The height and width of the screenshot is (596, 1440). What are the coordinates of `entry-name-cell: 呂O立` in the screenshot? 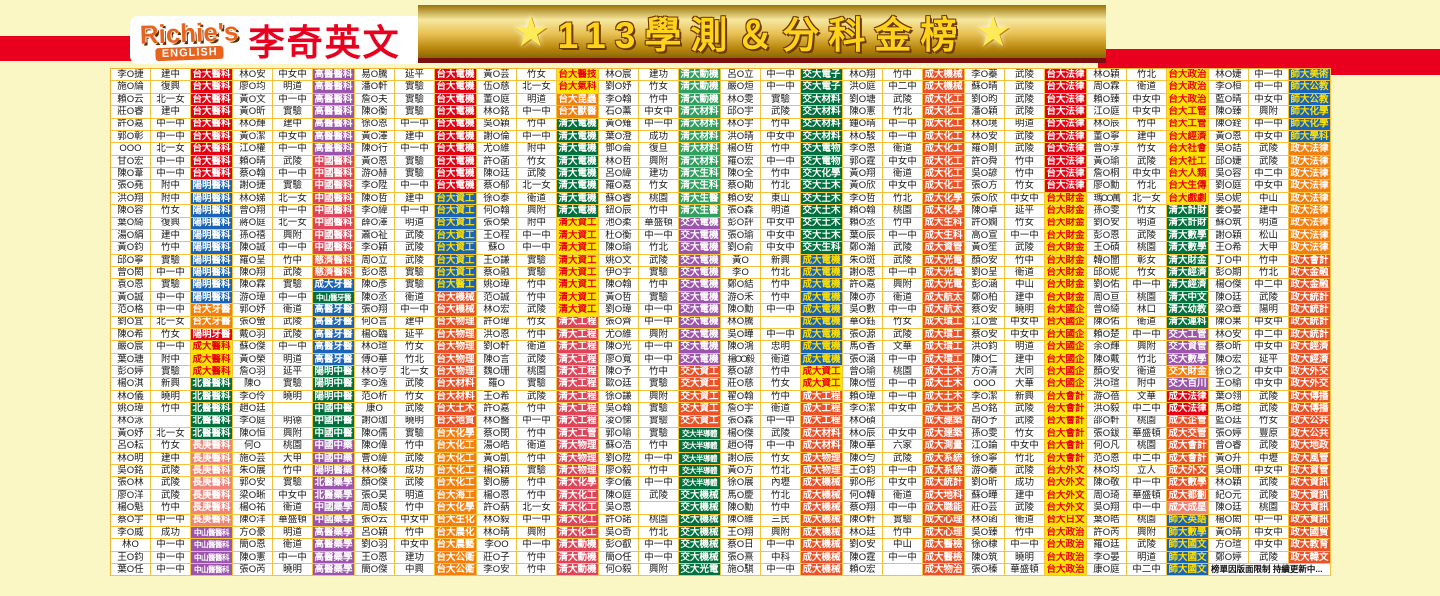 It's located at (741, 75).